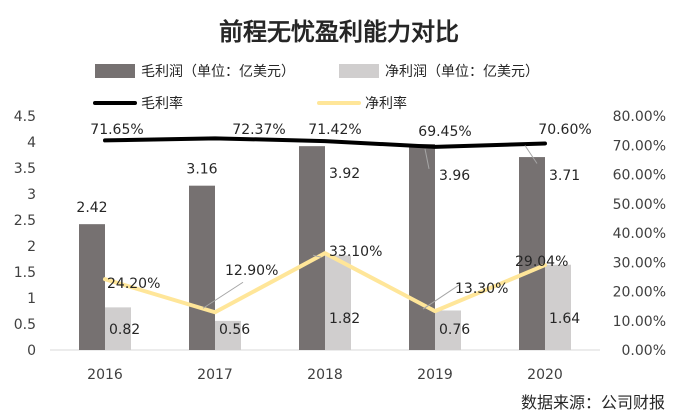 Image resolution: width=678 pixels, height=420 pixels. Describe the element at coordinates (25, 325) in the screenshot. I see `left-axis-tick-1: 0.5` at that location.